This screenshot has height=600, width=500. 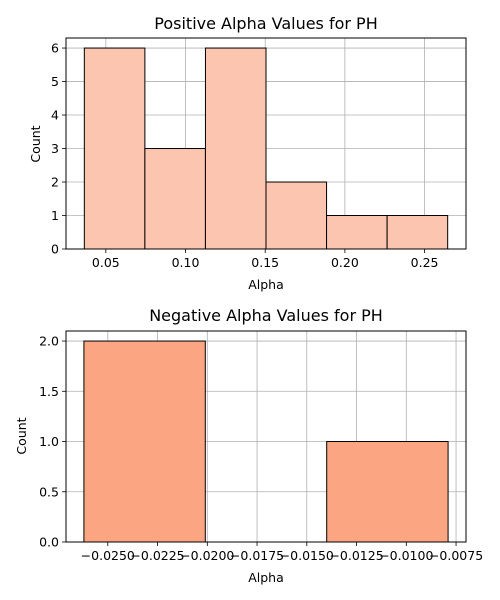 What do you see at coordinates (49, 542) in the screenshot?
I see `y-tick-label: 0.0` at bounding box center [49, 542].